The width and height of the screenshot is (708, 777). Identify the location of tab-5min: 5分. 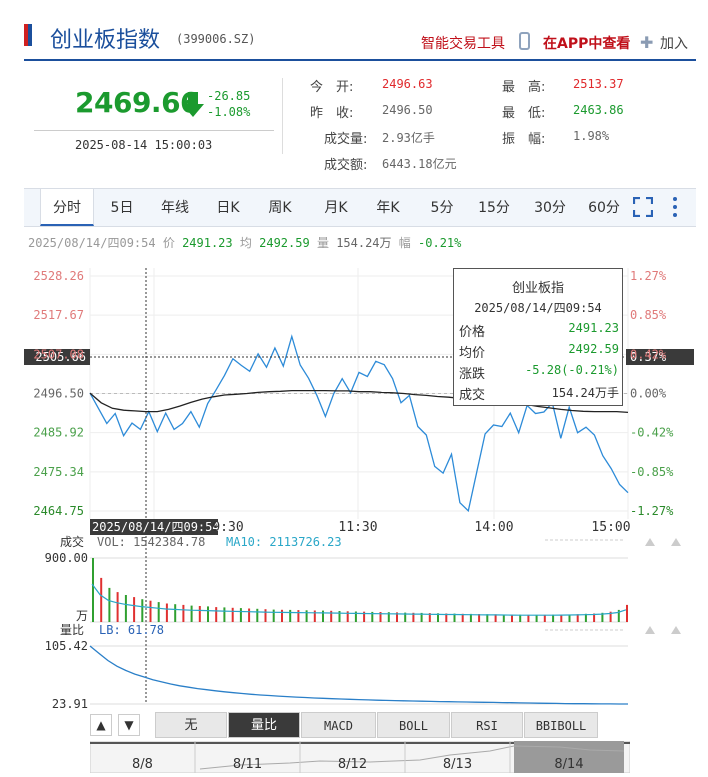
(442, 208).